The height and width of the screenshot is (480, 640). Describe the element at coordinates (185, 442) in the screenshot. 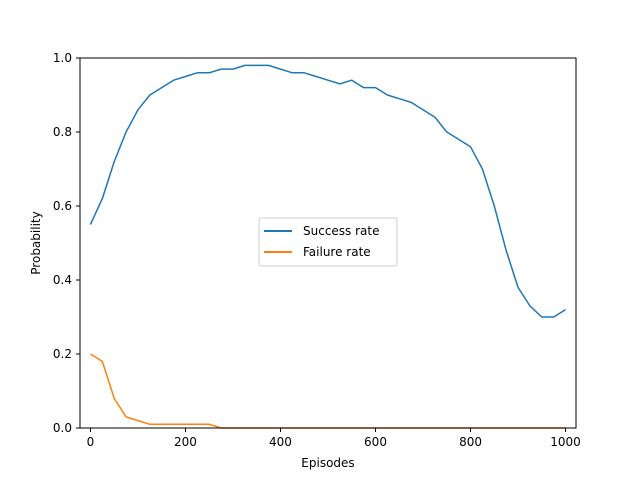

I see `x-tick-label: 200` at that location.